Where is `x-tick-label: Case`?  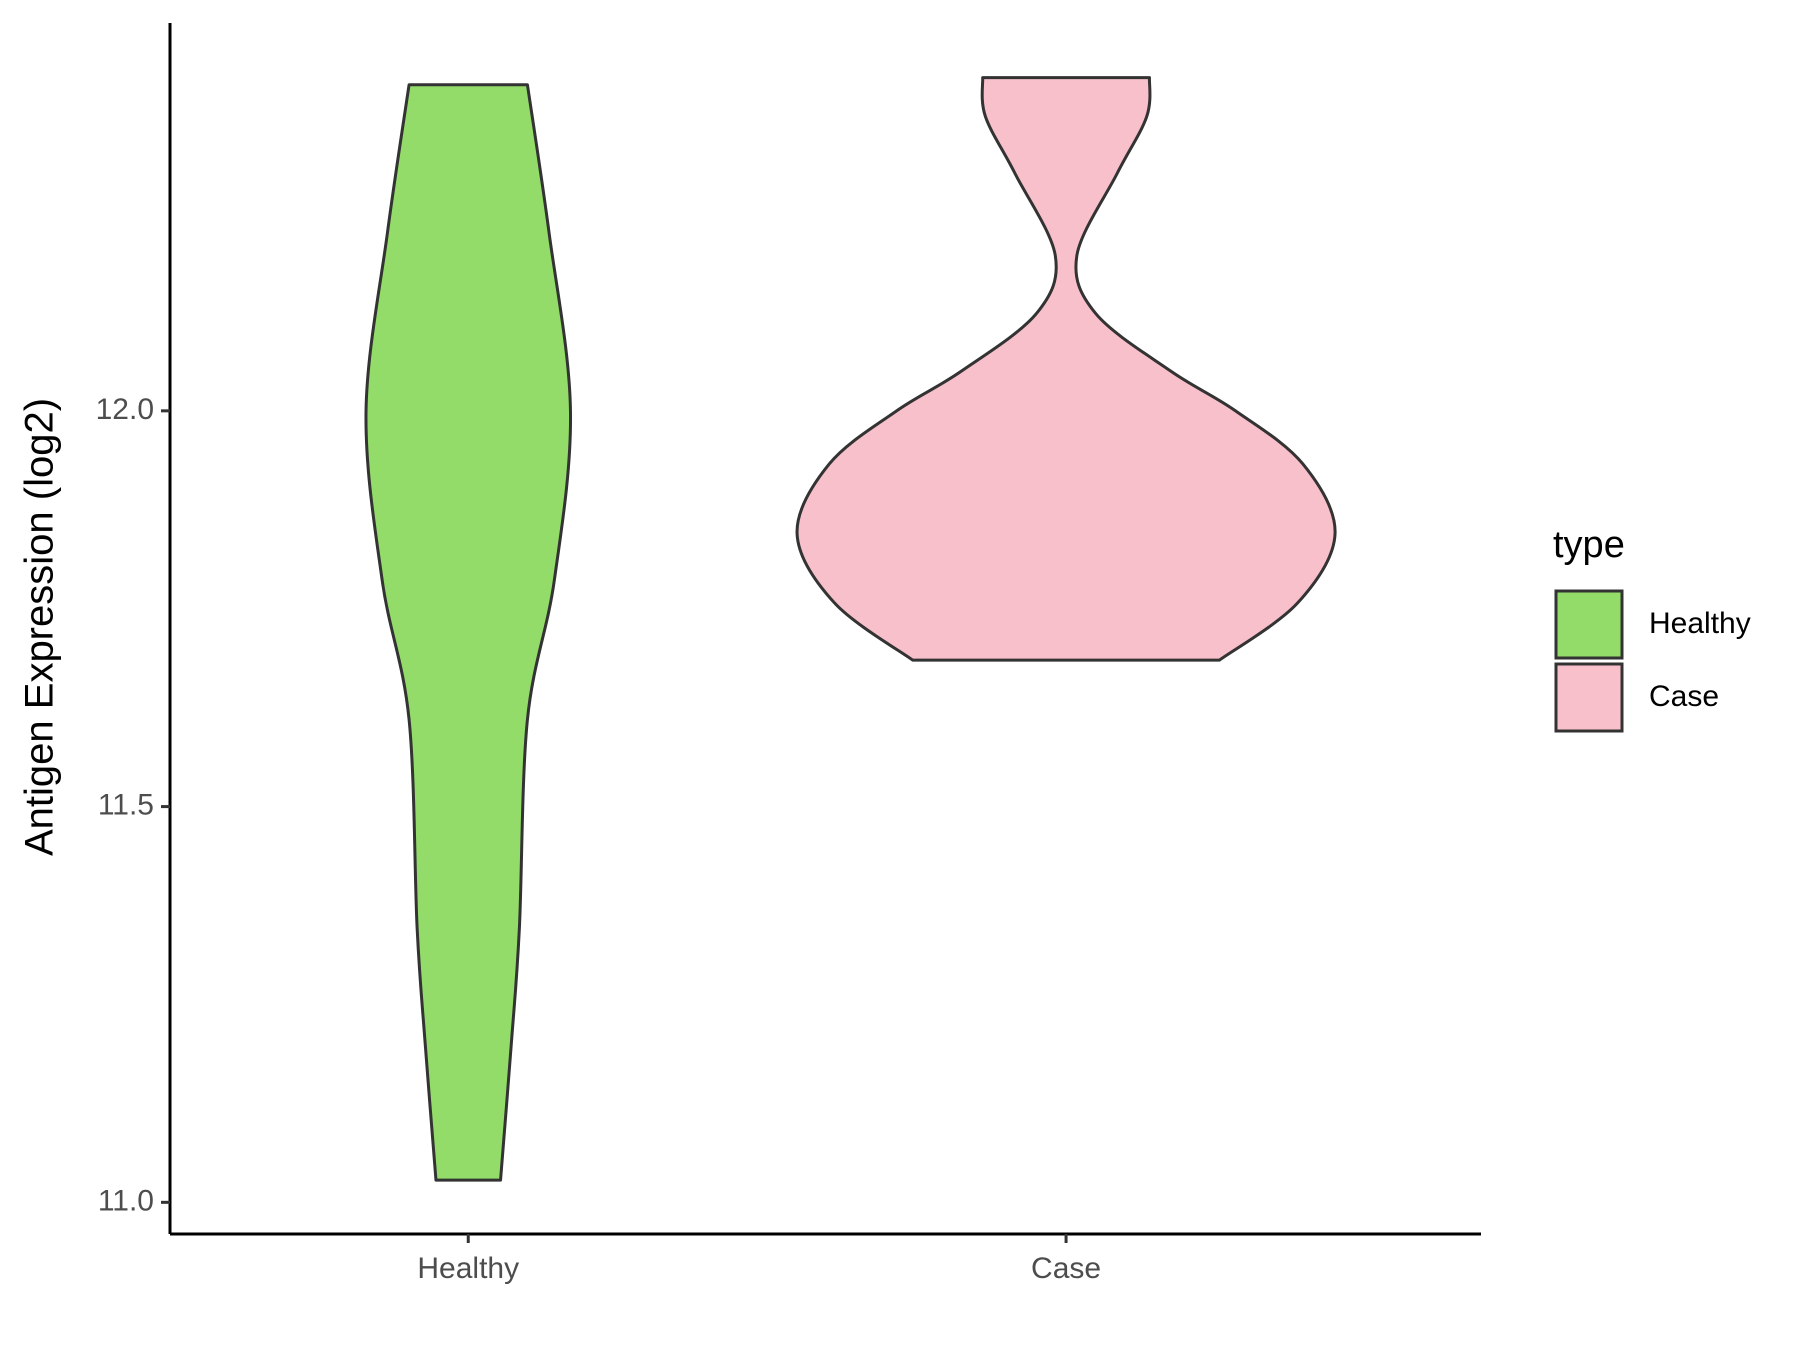 x-tick-label: Case is located at coordinates (1066, 1268).